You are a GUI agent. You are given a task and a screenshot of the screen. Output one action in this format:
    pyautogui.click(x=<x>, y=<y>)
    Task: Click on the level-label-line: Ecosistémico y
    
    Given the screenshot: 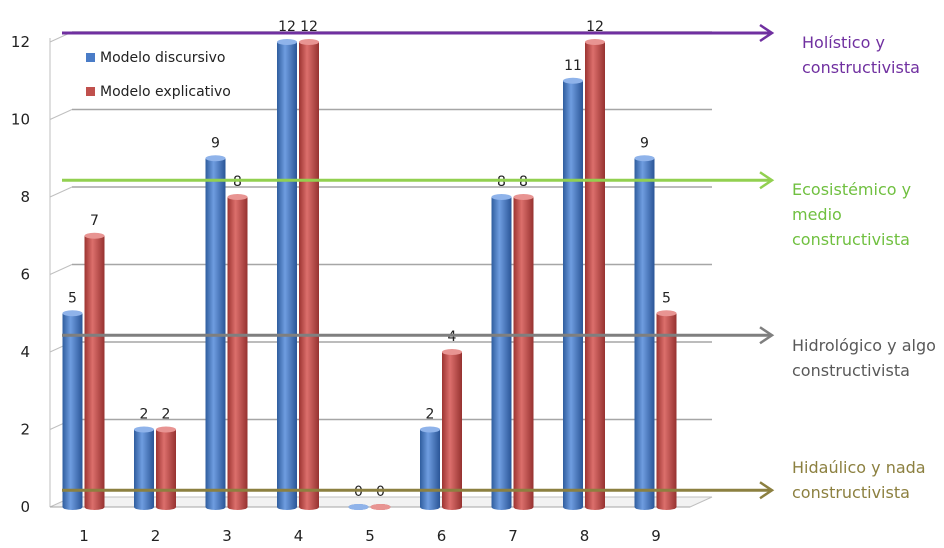 What is the action you would take?
    pyautogui.click(x=852, y=189)
    